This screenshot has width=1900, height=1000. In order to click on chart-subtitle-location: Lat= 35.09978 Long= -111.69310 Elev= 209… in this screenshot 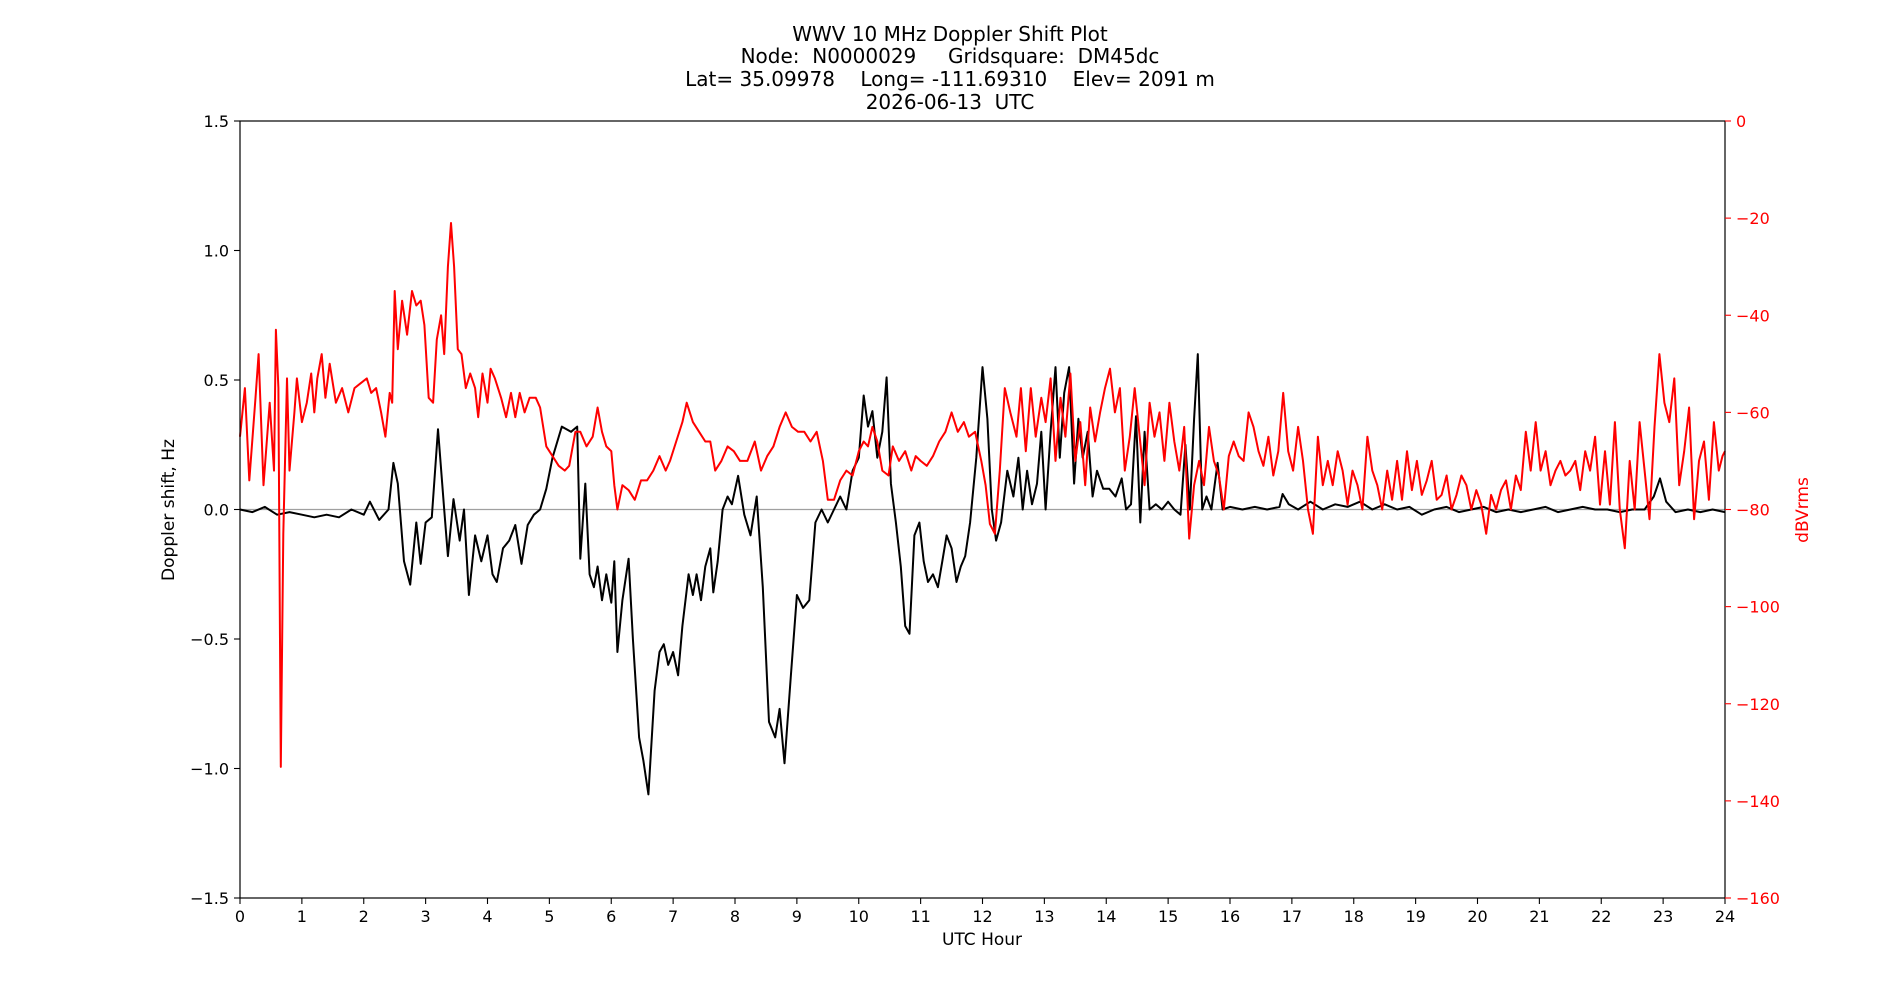, I will do `click(950, 79)`.